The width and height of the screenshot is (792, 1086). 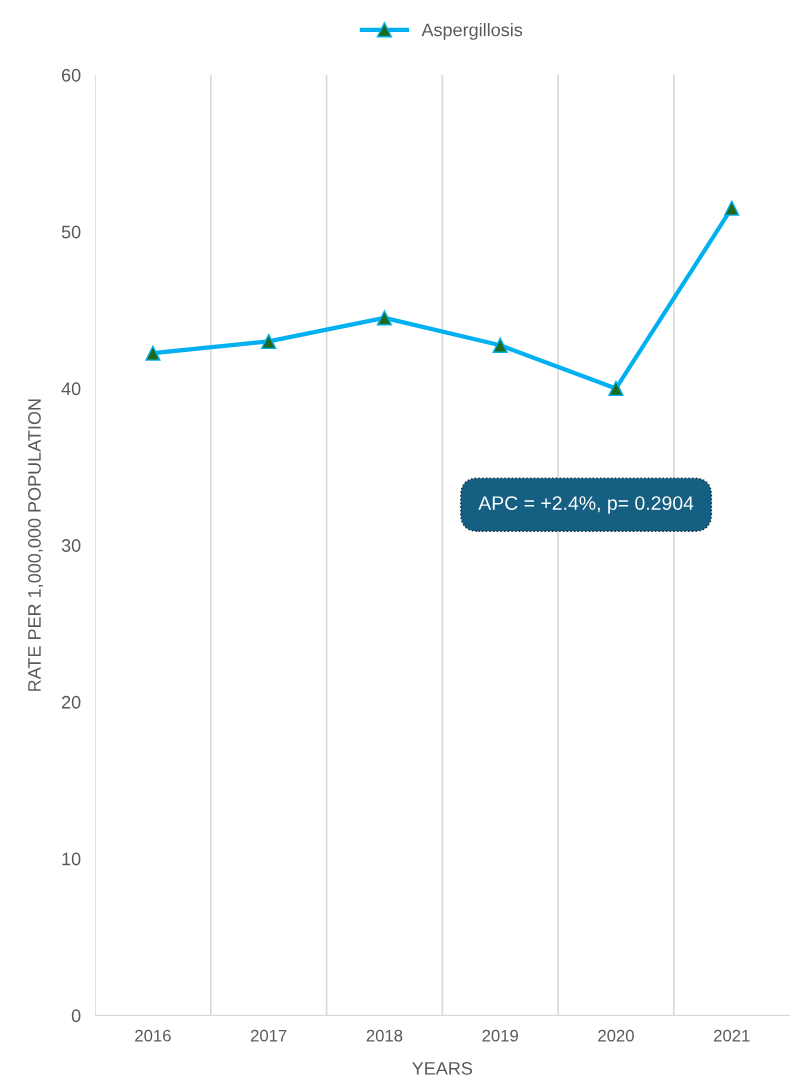 What do you see at coordinates (71, 859) in the screenshot?
I see `y-tick-label: 10` at bounding box center [71, 859].